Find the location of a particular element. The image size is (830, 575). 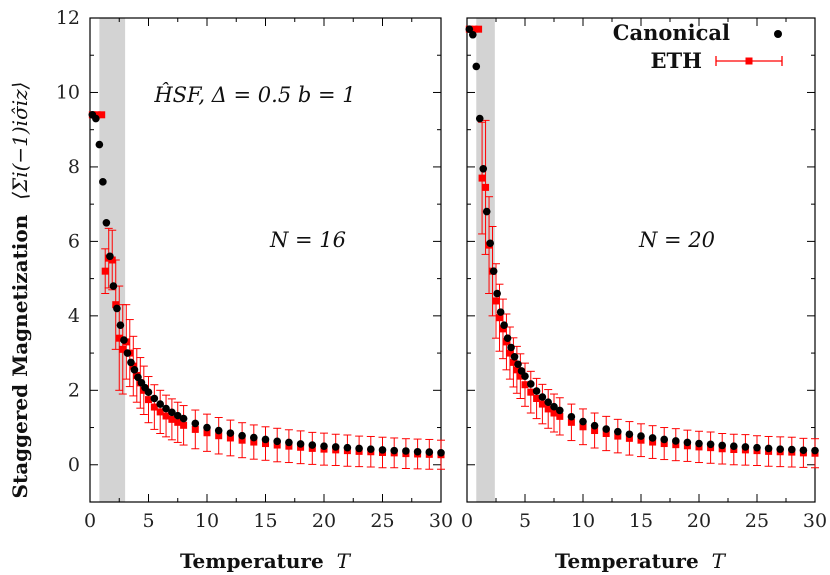

y-tick-label: 8 is located at coordinates (74, 167).